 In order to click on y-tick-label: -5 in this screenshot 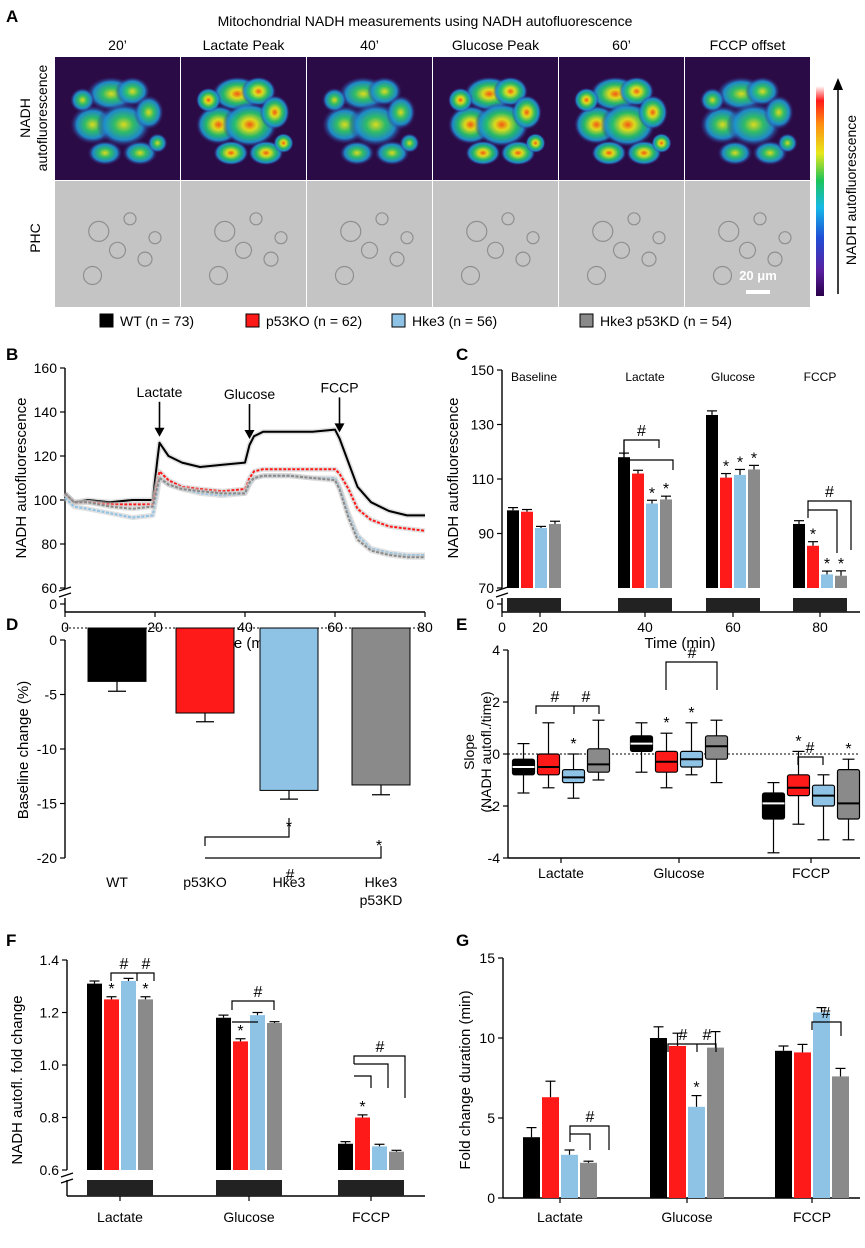, I will do `click(51, 695)`.